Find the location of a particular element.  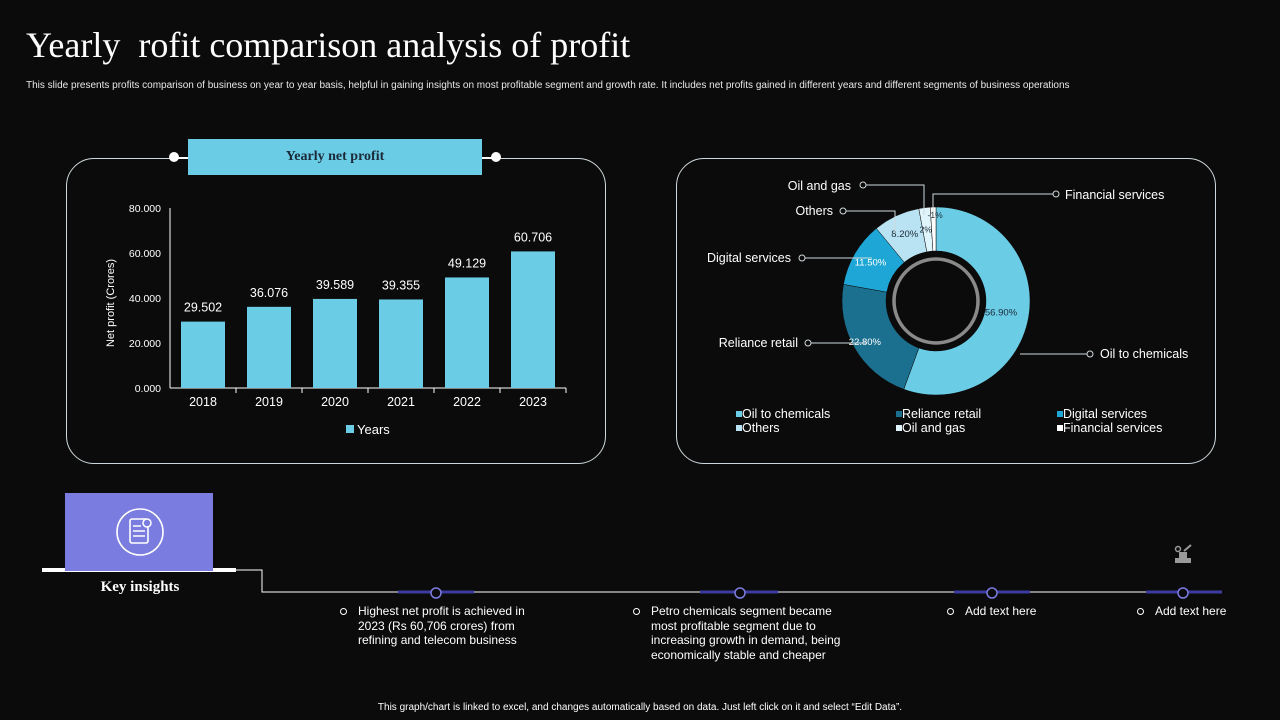

header-dot-right is located at coordinates (496, 157).